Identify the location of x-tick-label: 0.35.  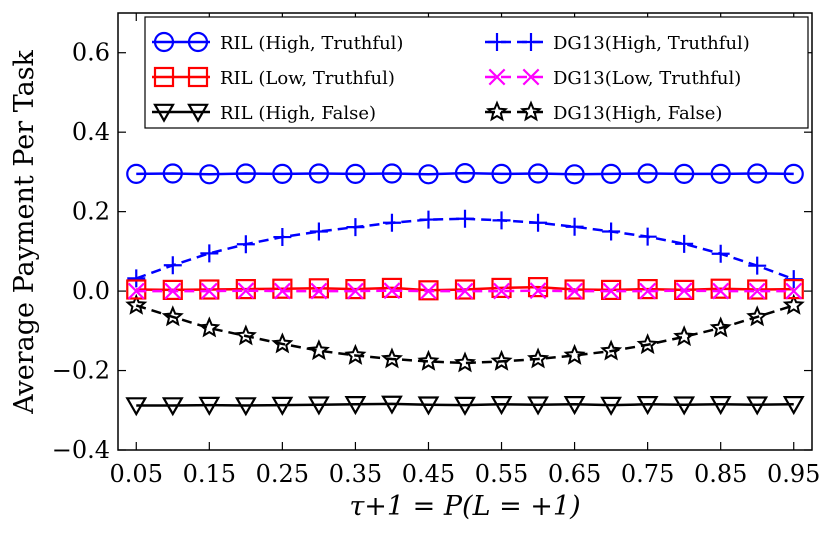
(355, 474).